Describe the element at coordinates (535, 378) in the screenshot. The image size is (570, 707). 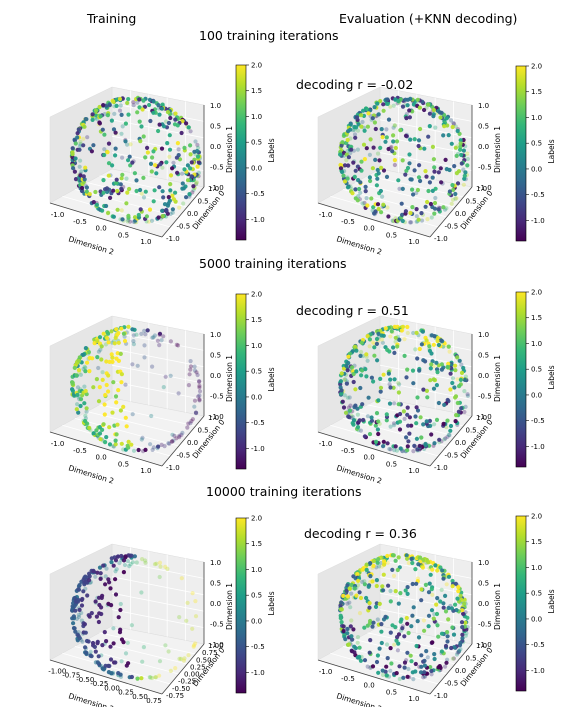
I see `colorbar: 2.0 1.5 1.0 0.5 0.0 -0.5 -1.0 Labels` at that location.